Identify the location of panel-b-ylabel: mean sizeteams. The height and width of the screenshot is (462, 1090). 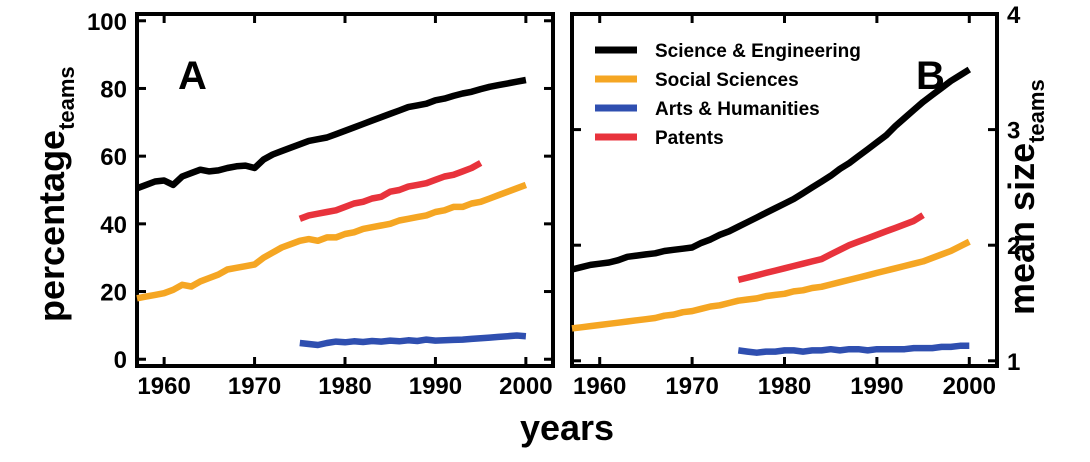
(1025, 197).